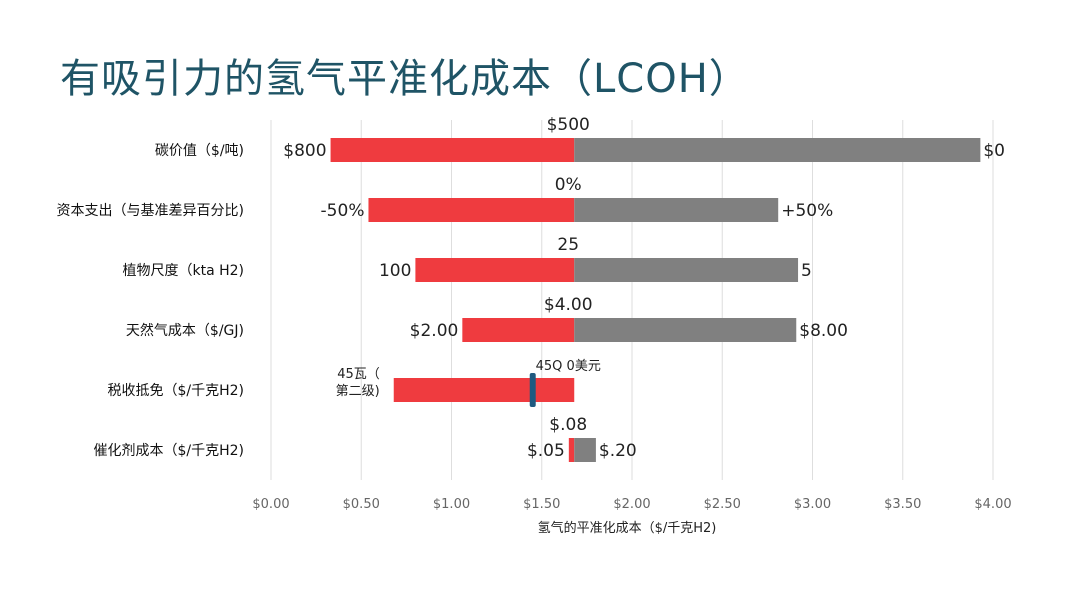 The image size is (1080, 608). Describe the element at coordinates (627, 528) in the screenshot. I see `x-axis-label: 氢气的平准化成本（$/千克H2)` at that location.